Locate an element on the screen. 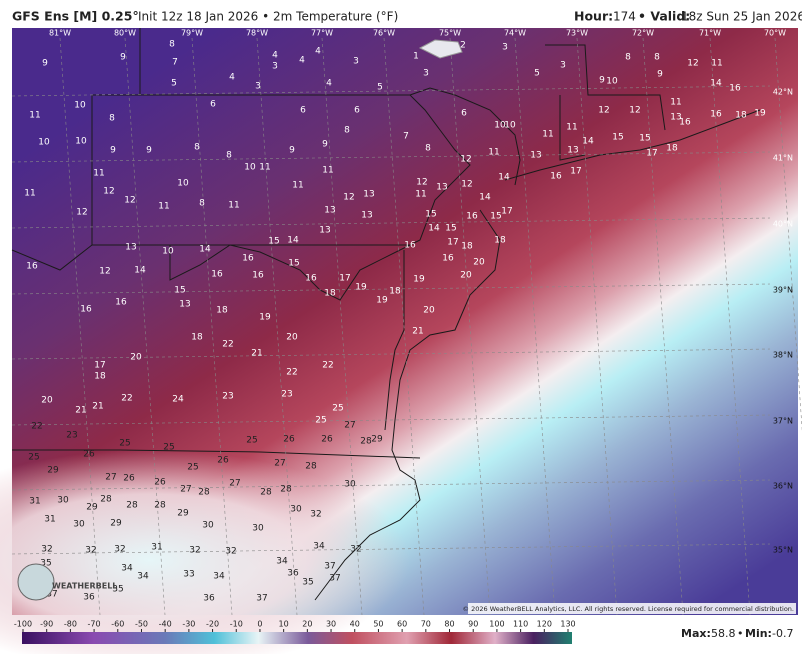 The height and width of the screenshot is (658, 802). parallel is located at coordinates (391, 289).